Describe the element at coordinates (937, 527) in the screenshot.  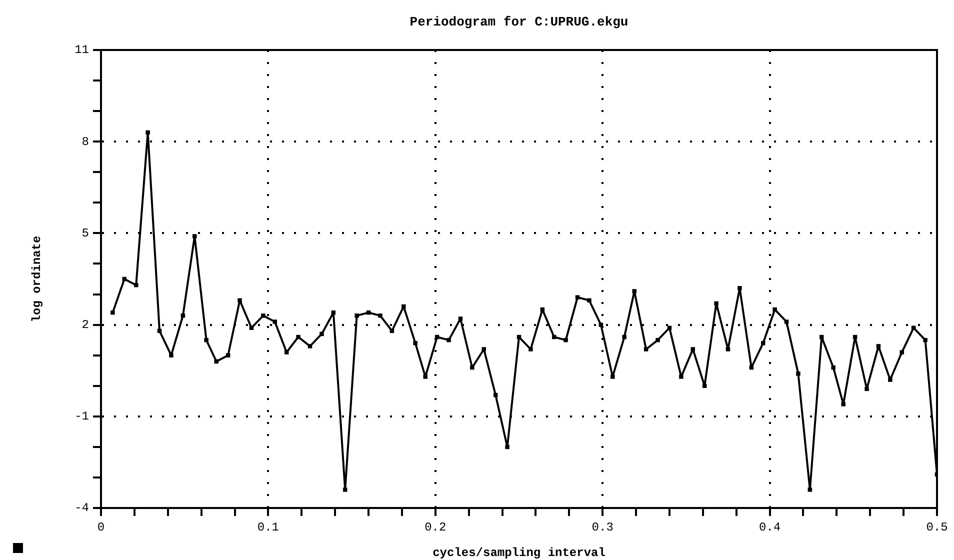
I see `x-tick-label: 0.5` at that location.